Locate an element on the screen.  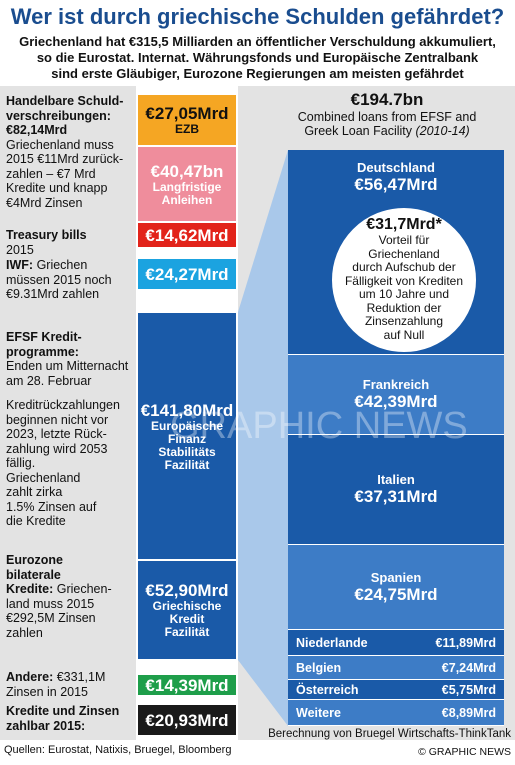
section-text: Griechen- is located at coordinates (84, 589).